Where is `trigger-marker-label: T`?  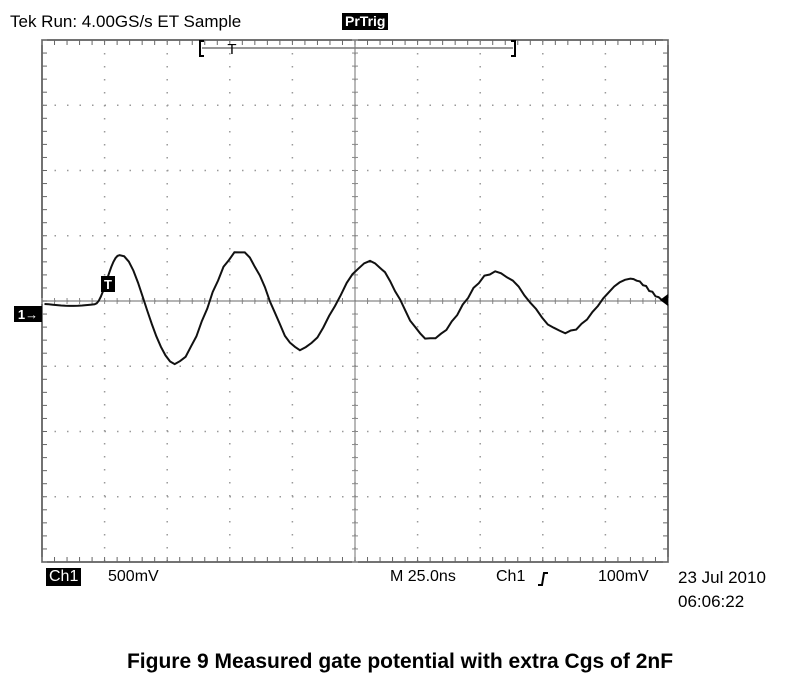
trigger-marker-label: T is located at coordinates (108, 284).